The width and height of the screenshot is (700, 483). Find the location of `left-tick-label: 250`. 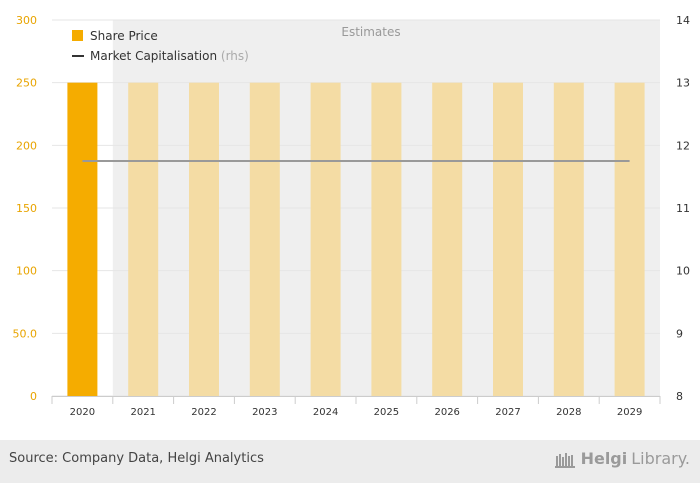

left-tick-label: 250 is located at coordinates (26, 83).